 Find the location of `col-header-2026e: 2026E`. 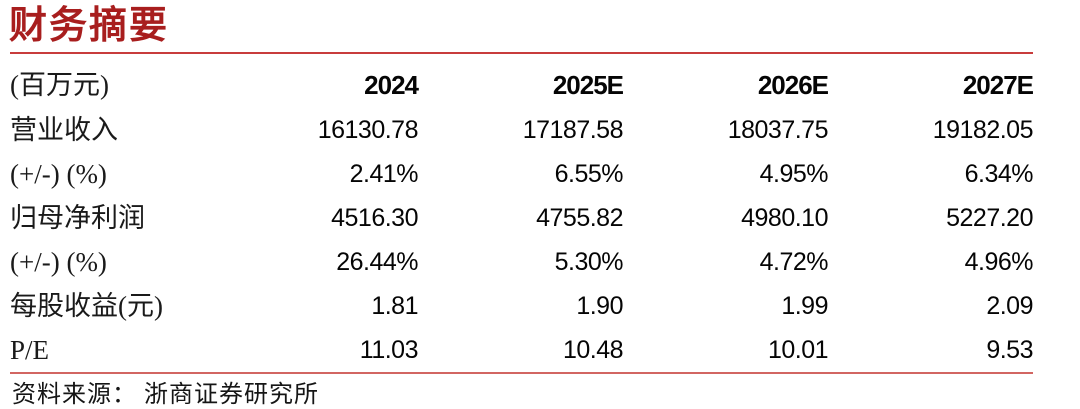

col-header-2026e: 2026E is located at coordinates (793, 85).